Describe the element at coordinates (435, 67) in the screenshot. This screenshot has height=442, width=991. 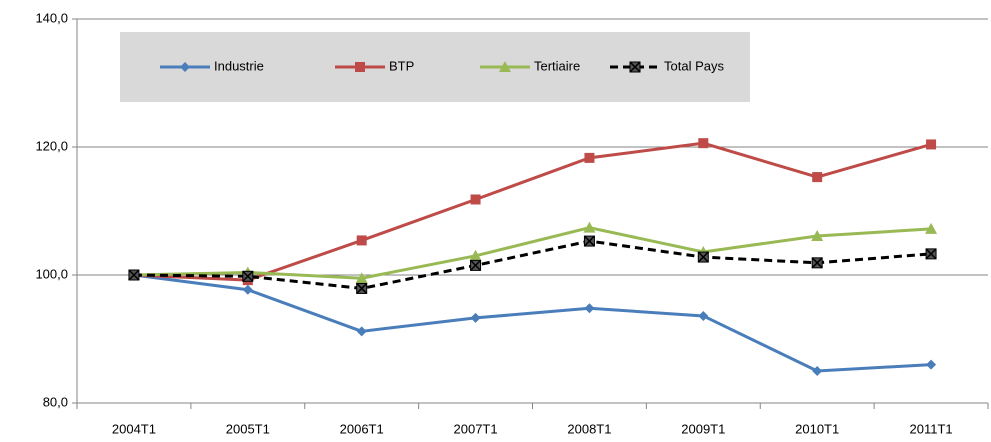
I see `legend-box` at that location.